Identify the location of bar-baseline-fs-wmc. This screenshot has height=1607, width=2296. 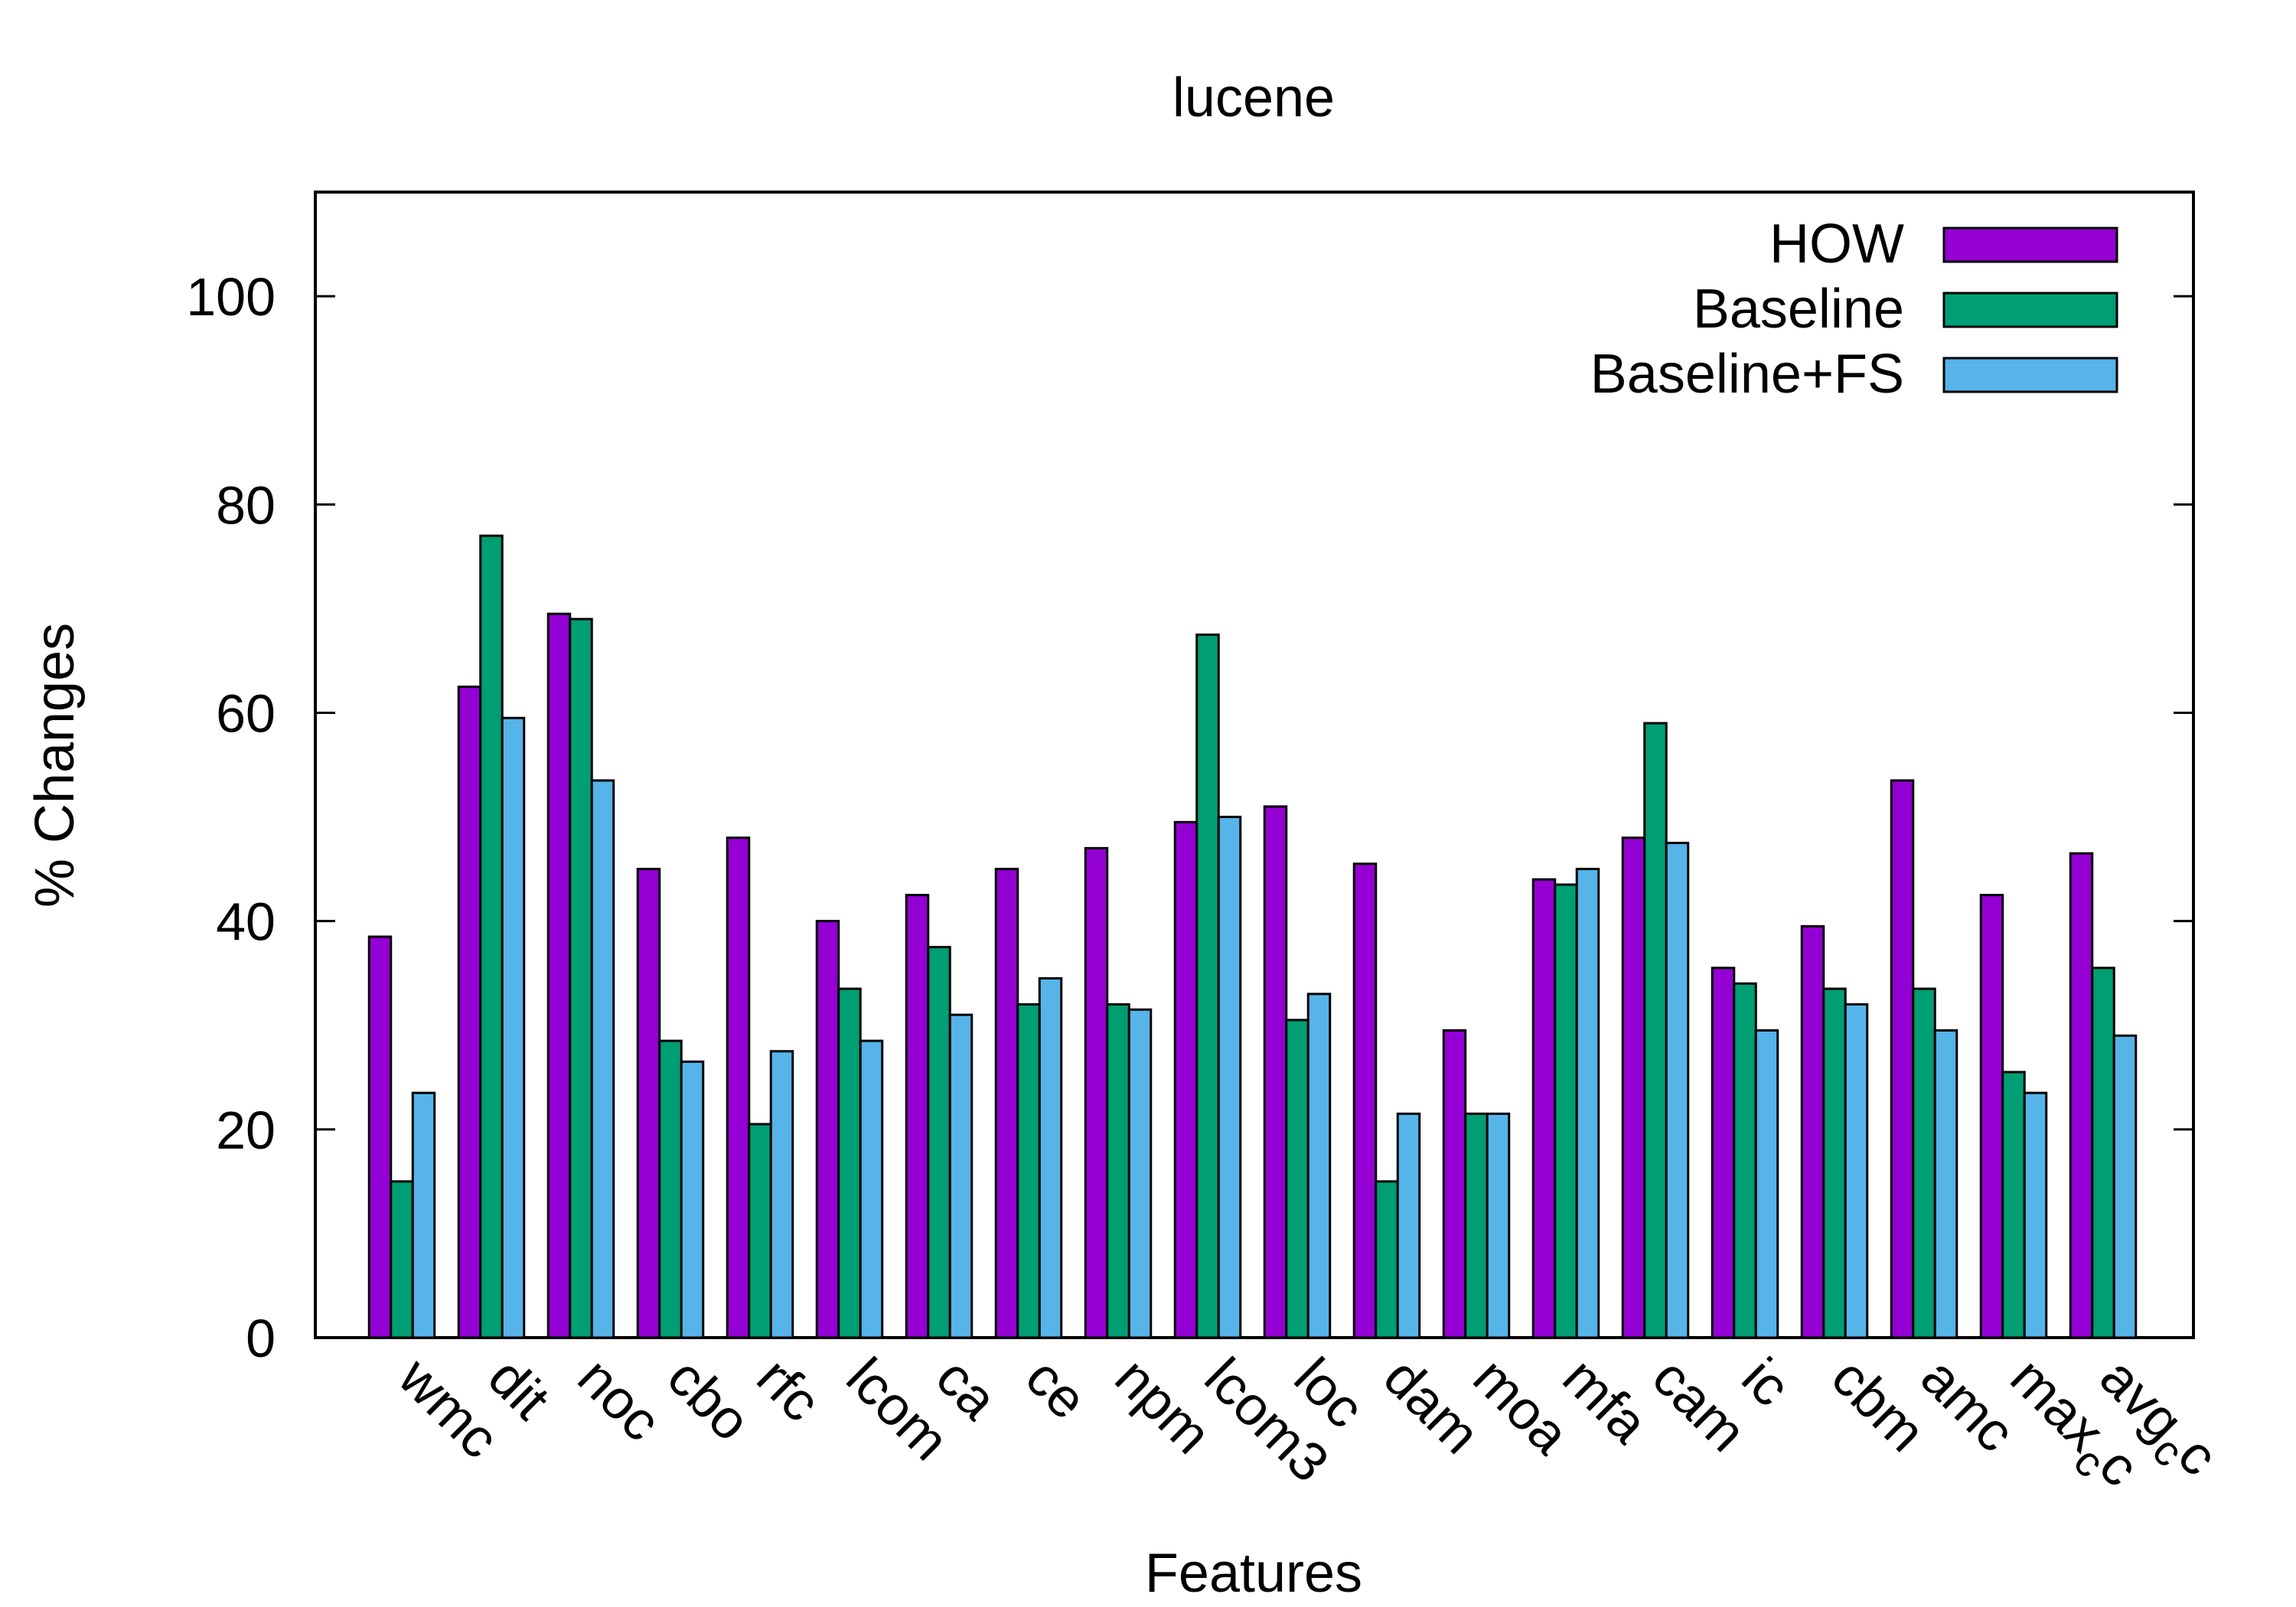
(423, 1215).